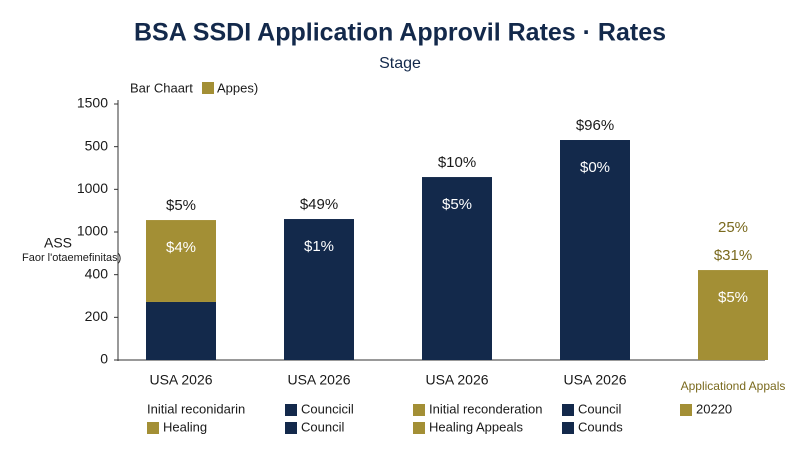 The width and height of the screenshot is (800, 455). I want to click on y-tick-label: 400, so click(97, 273).